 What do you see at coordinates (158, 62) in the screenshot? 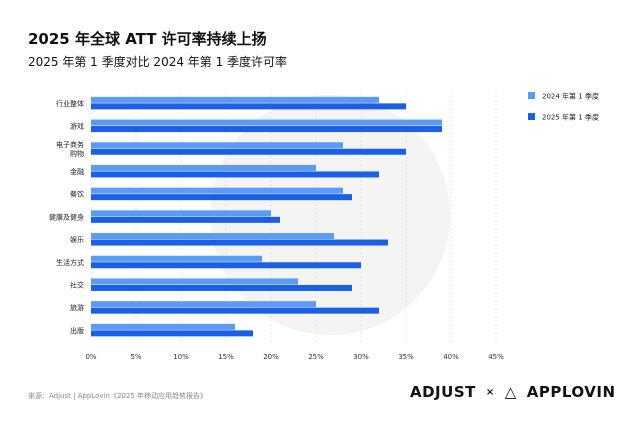
I see `chart-subtitle: 2025 年第 1 季度对比 2024 年第 1 季度许可率` at bounding box center [158, 62].